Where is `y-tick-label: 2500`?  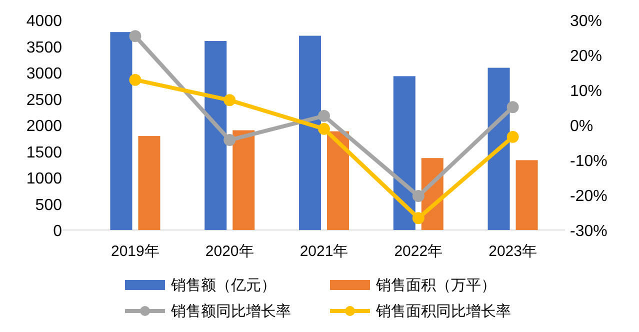 y-tick-label: 2500 is located at coordinates (44, 100).